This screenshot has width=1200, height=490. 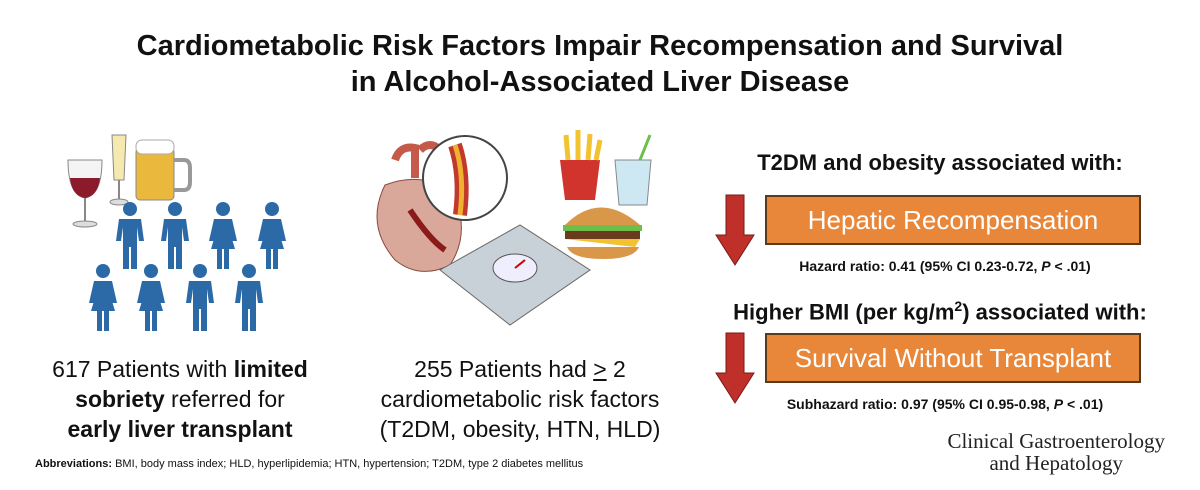 I want to click on bold-text: sobriety, so click(x=120, y=399).